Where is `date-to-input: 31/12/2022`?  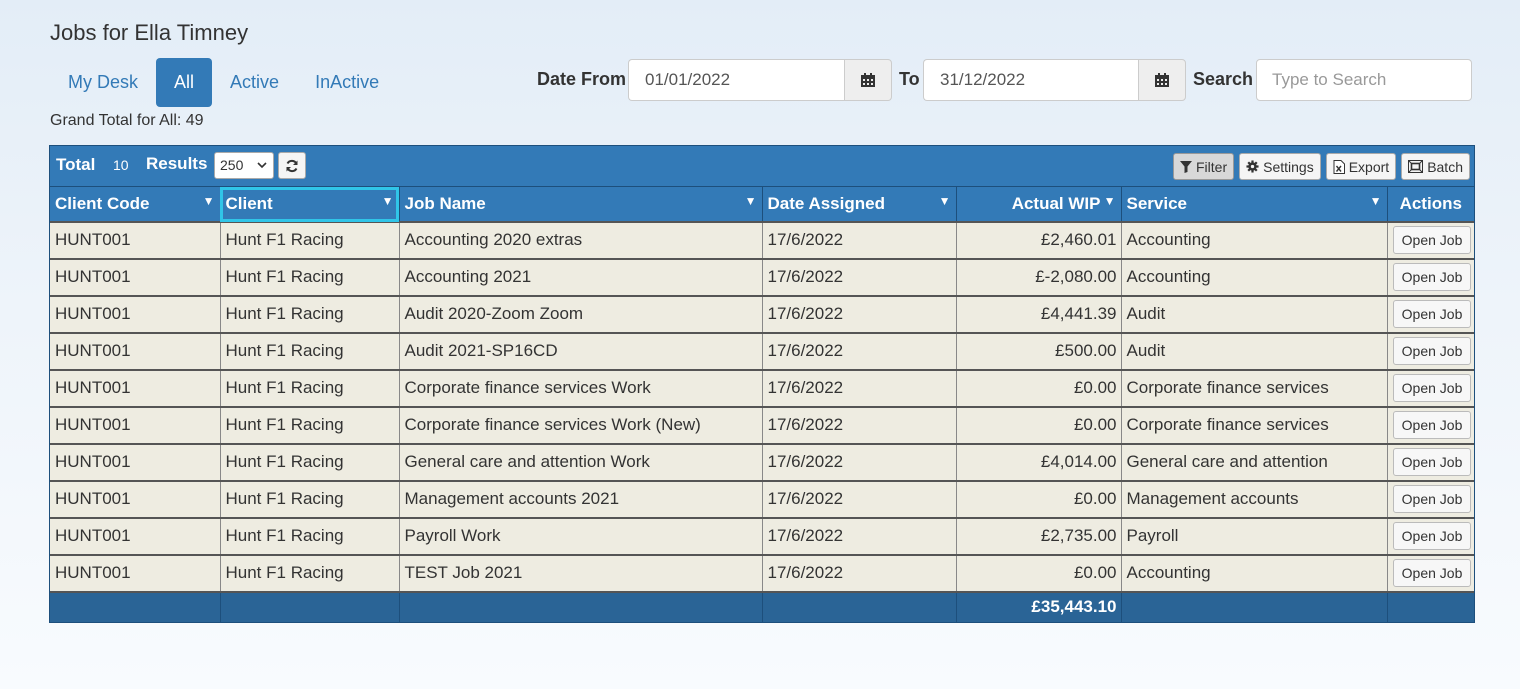
date-to-input: 31/12/2022 is located at coordinates (1031, 80).